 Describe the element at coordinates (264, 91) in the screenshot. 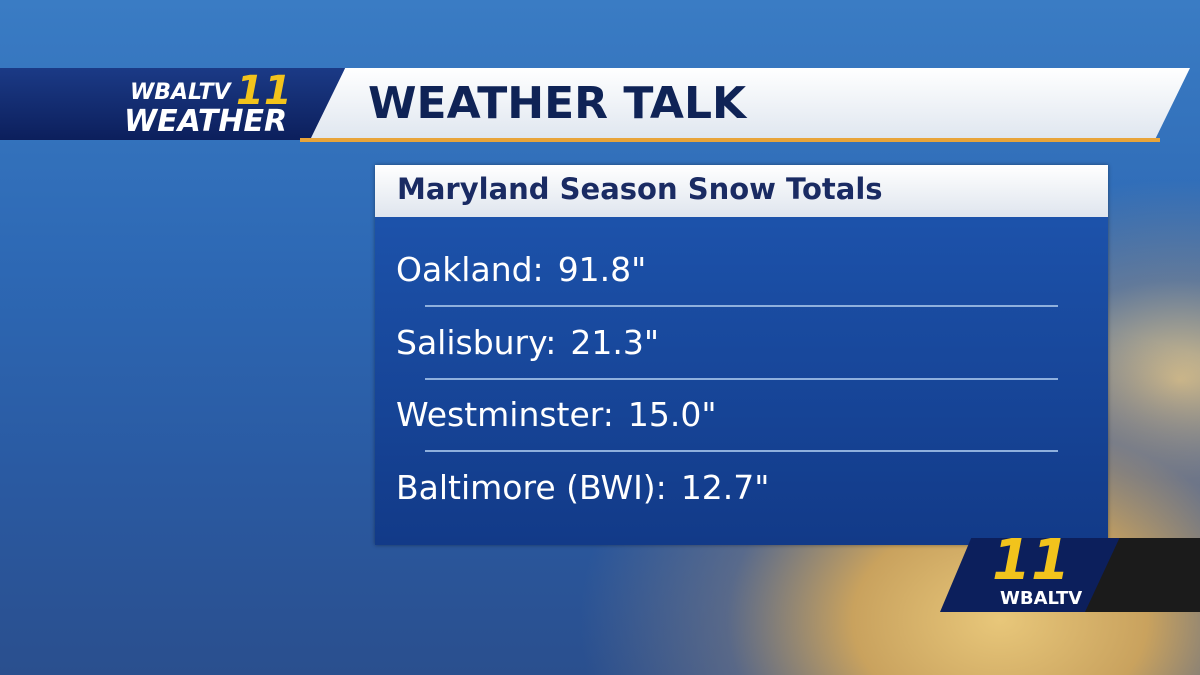

I see `logo-number: 11` at that location.